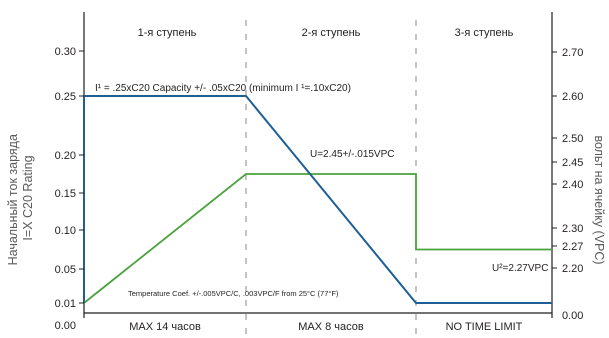 The width and height of the screenshot is (609, 338). I want to click on right-tick-label: 2.70, so click(572, 53).